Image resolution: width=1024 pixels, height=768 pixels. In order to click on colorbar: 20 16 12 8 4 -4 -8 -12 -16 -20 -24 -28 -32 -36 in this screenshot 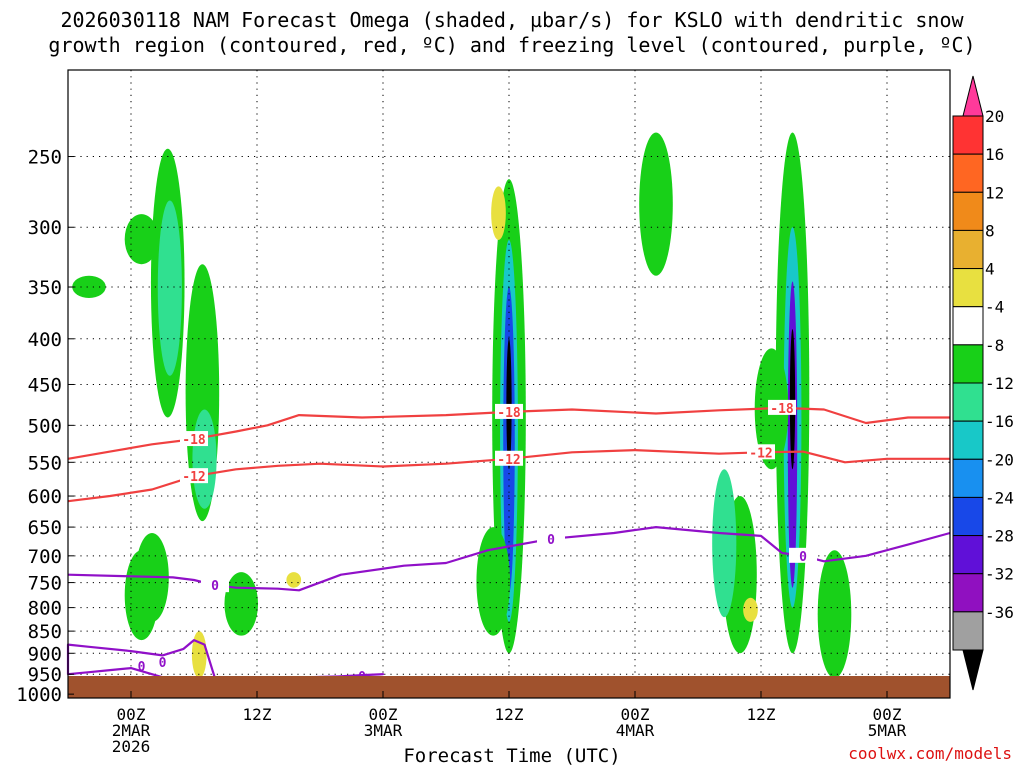, I will do `click(983, 383)`.